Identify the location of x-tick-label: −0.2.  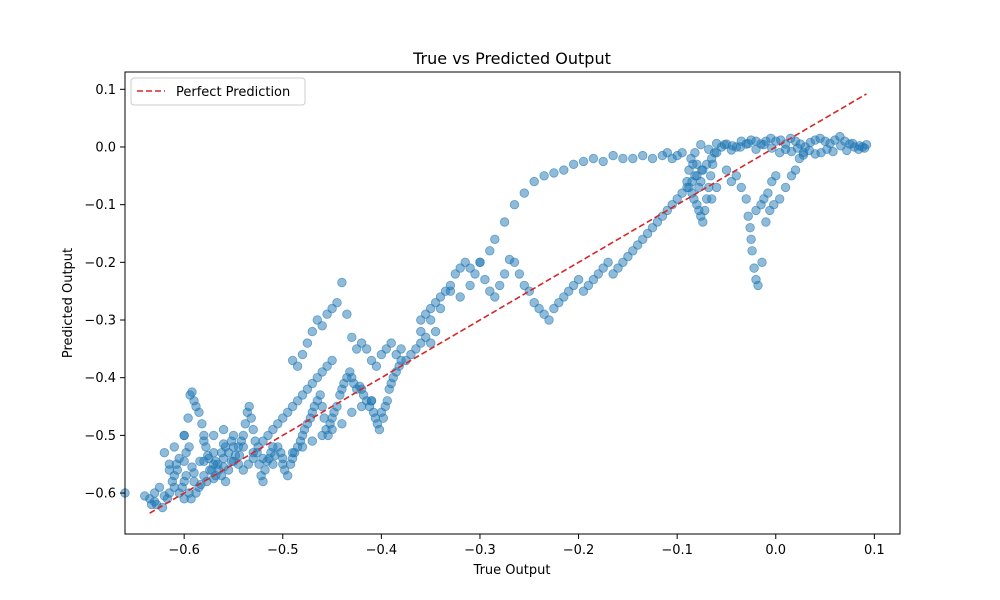
(579, 550).